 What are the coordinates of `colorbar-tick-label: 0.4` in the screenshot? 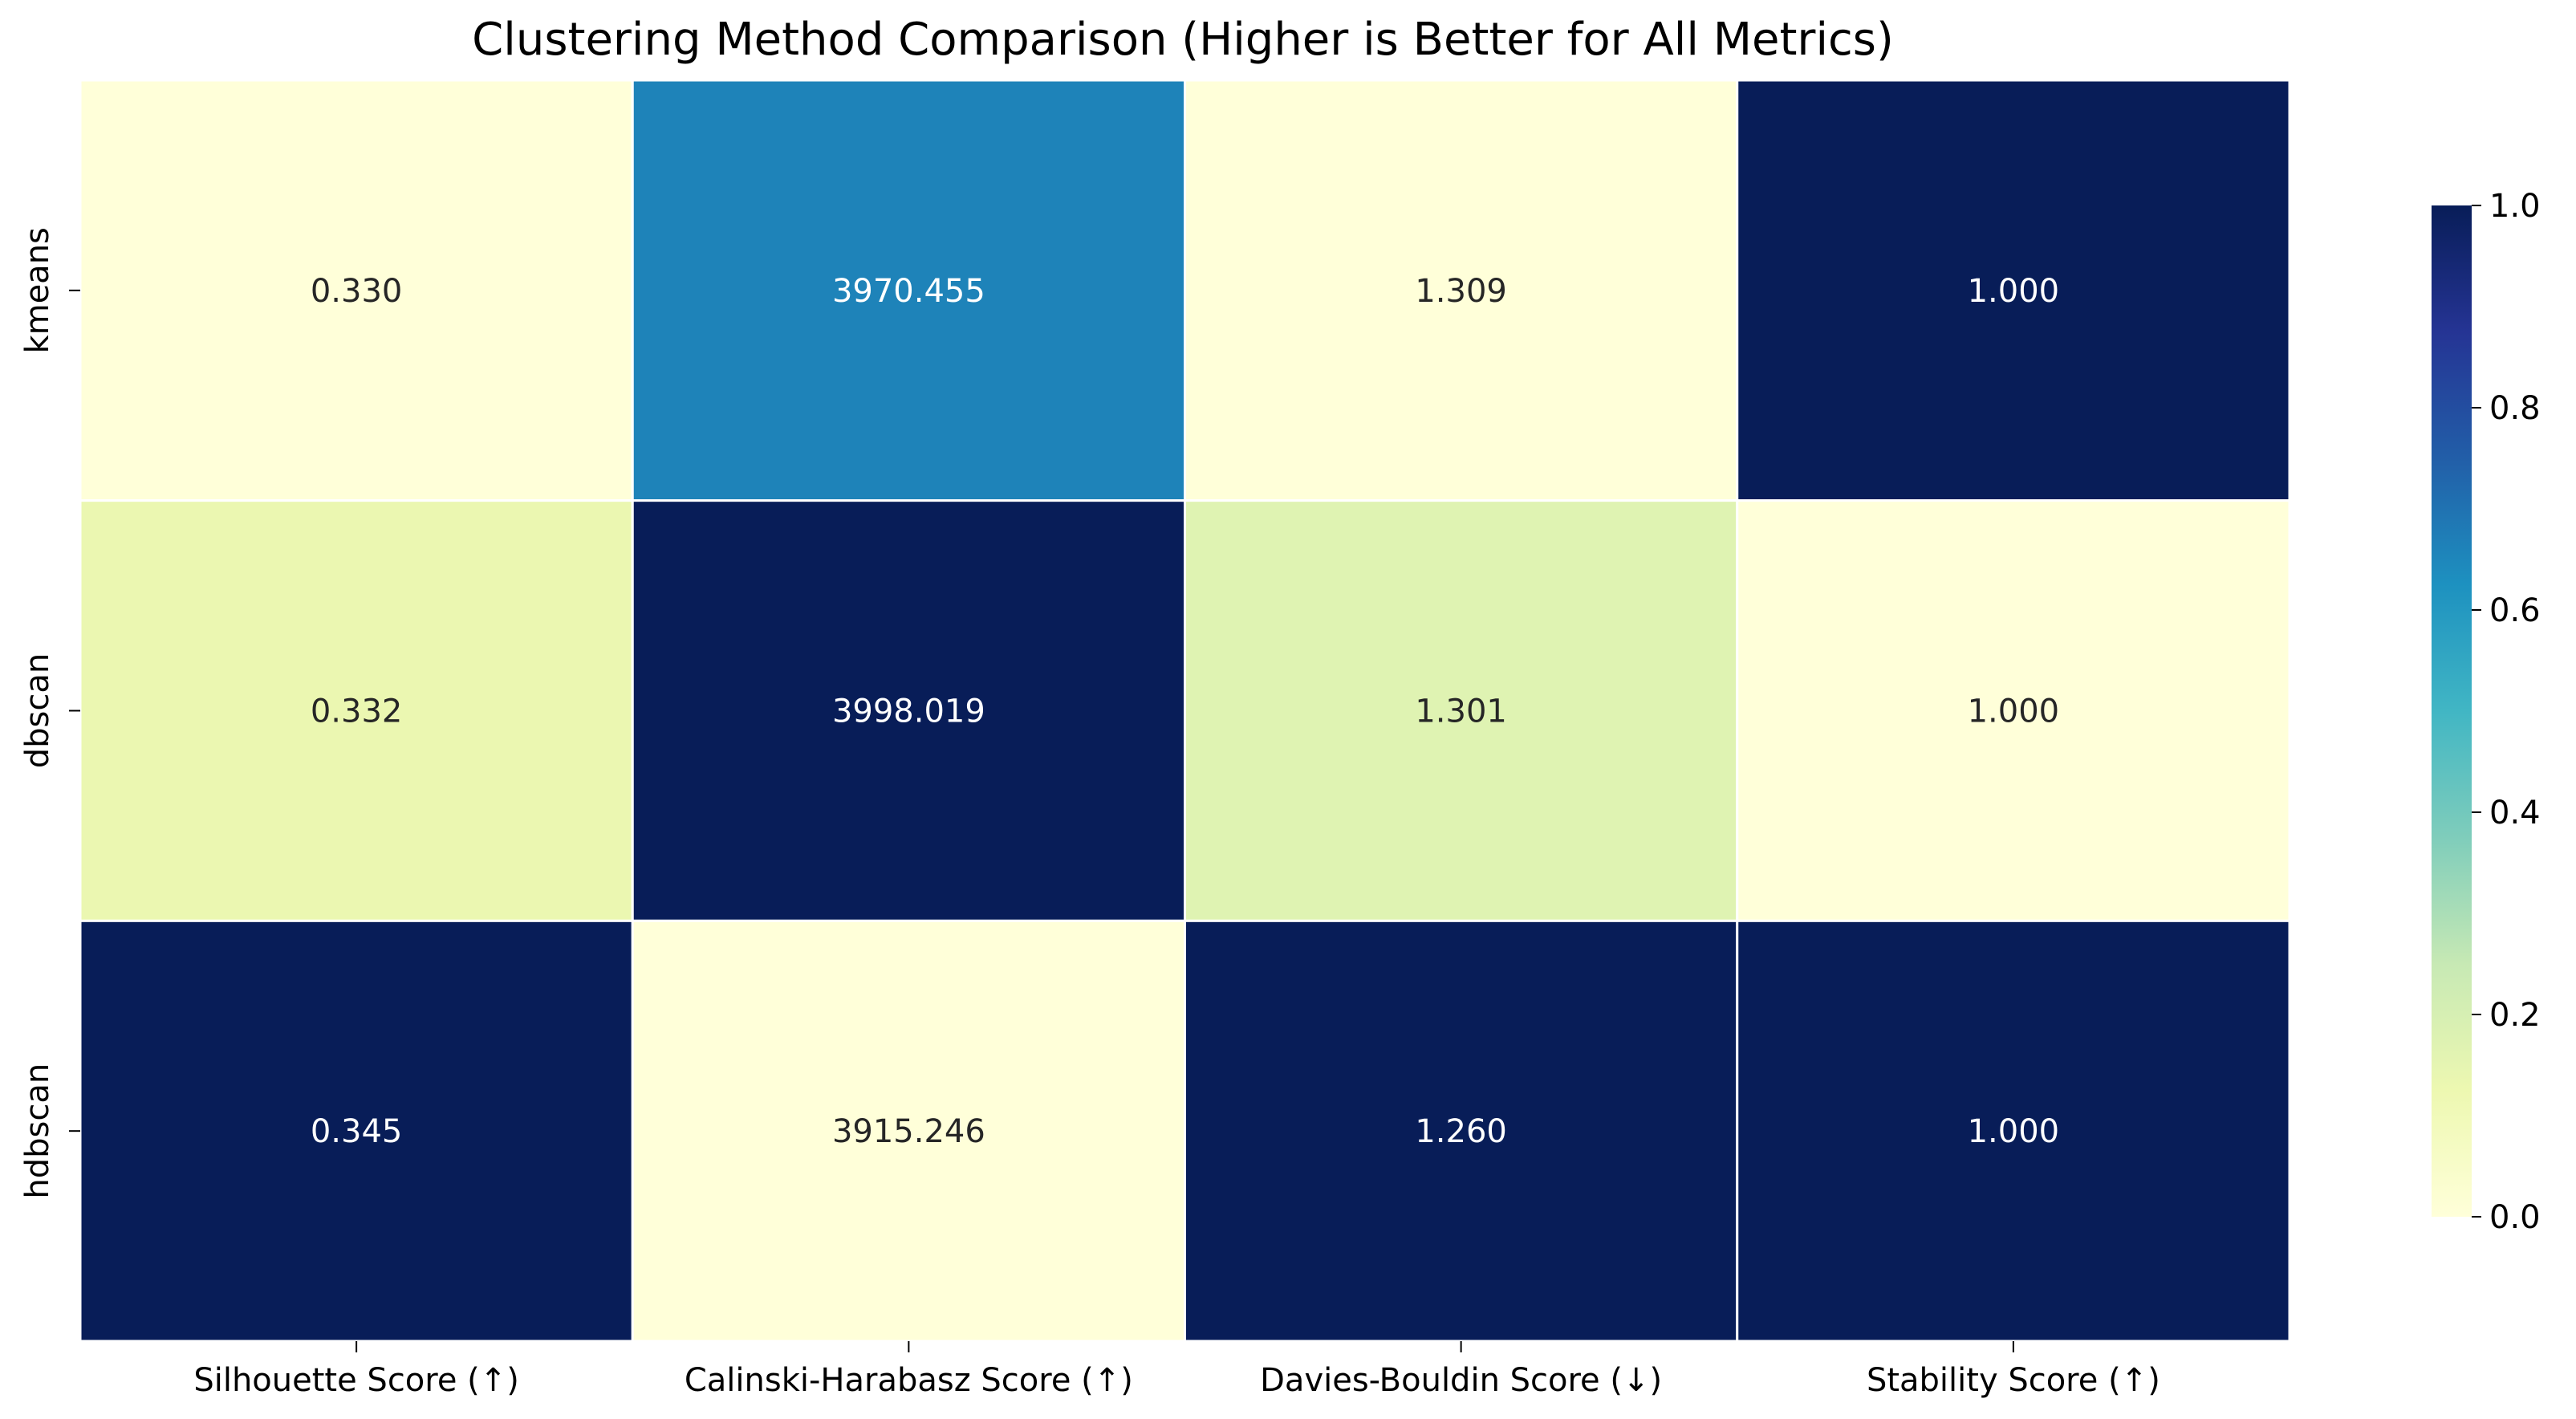 It's located at (2515, 813).